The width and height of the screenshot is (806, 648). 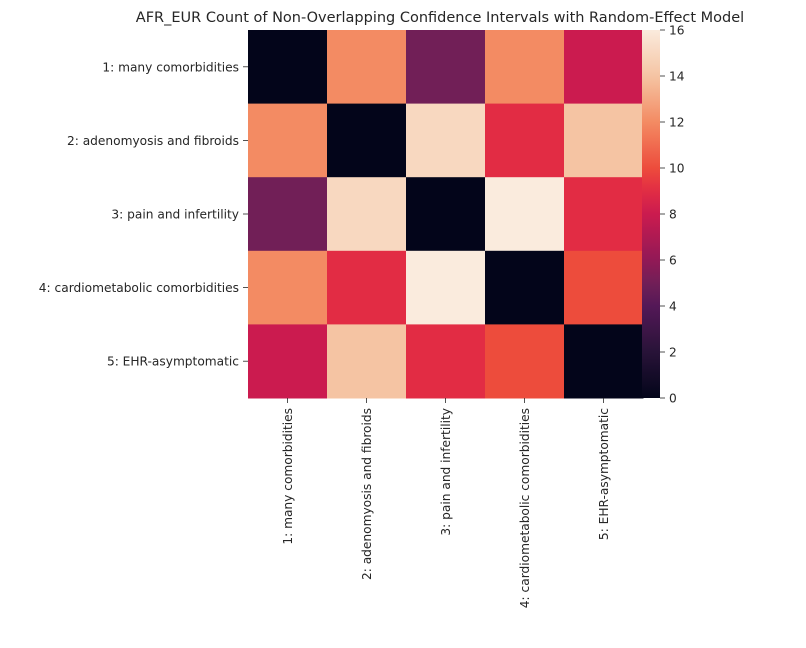 What do you see at coordinates (173, 362) in the screenshot?
I see `row-tick-label: 5: EHR-asymptomatic` at bounding box center [173, 362].